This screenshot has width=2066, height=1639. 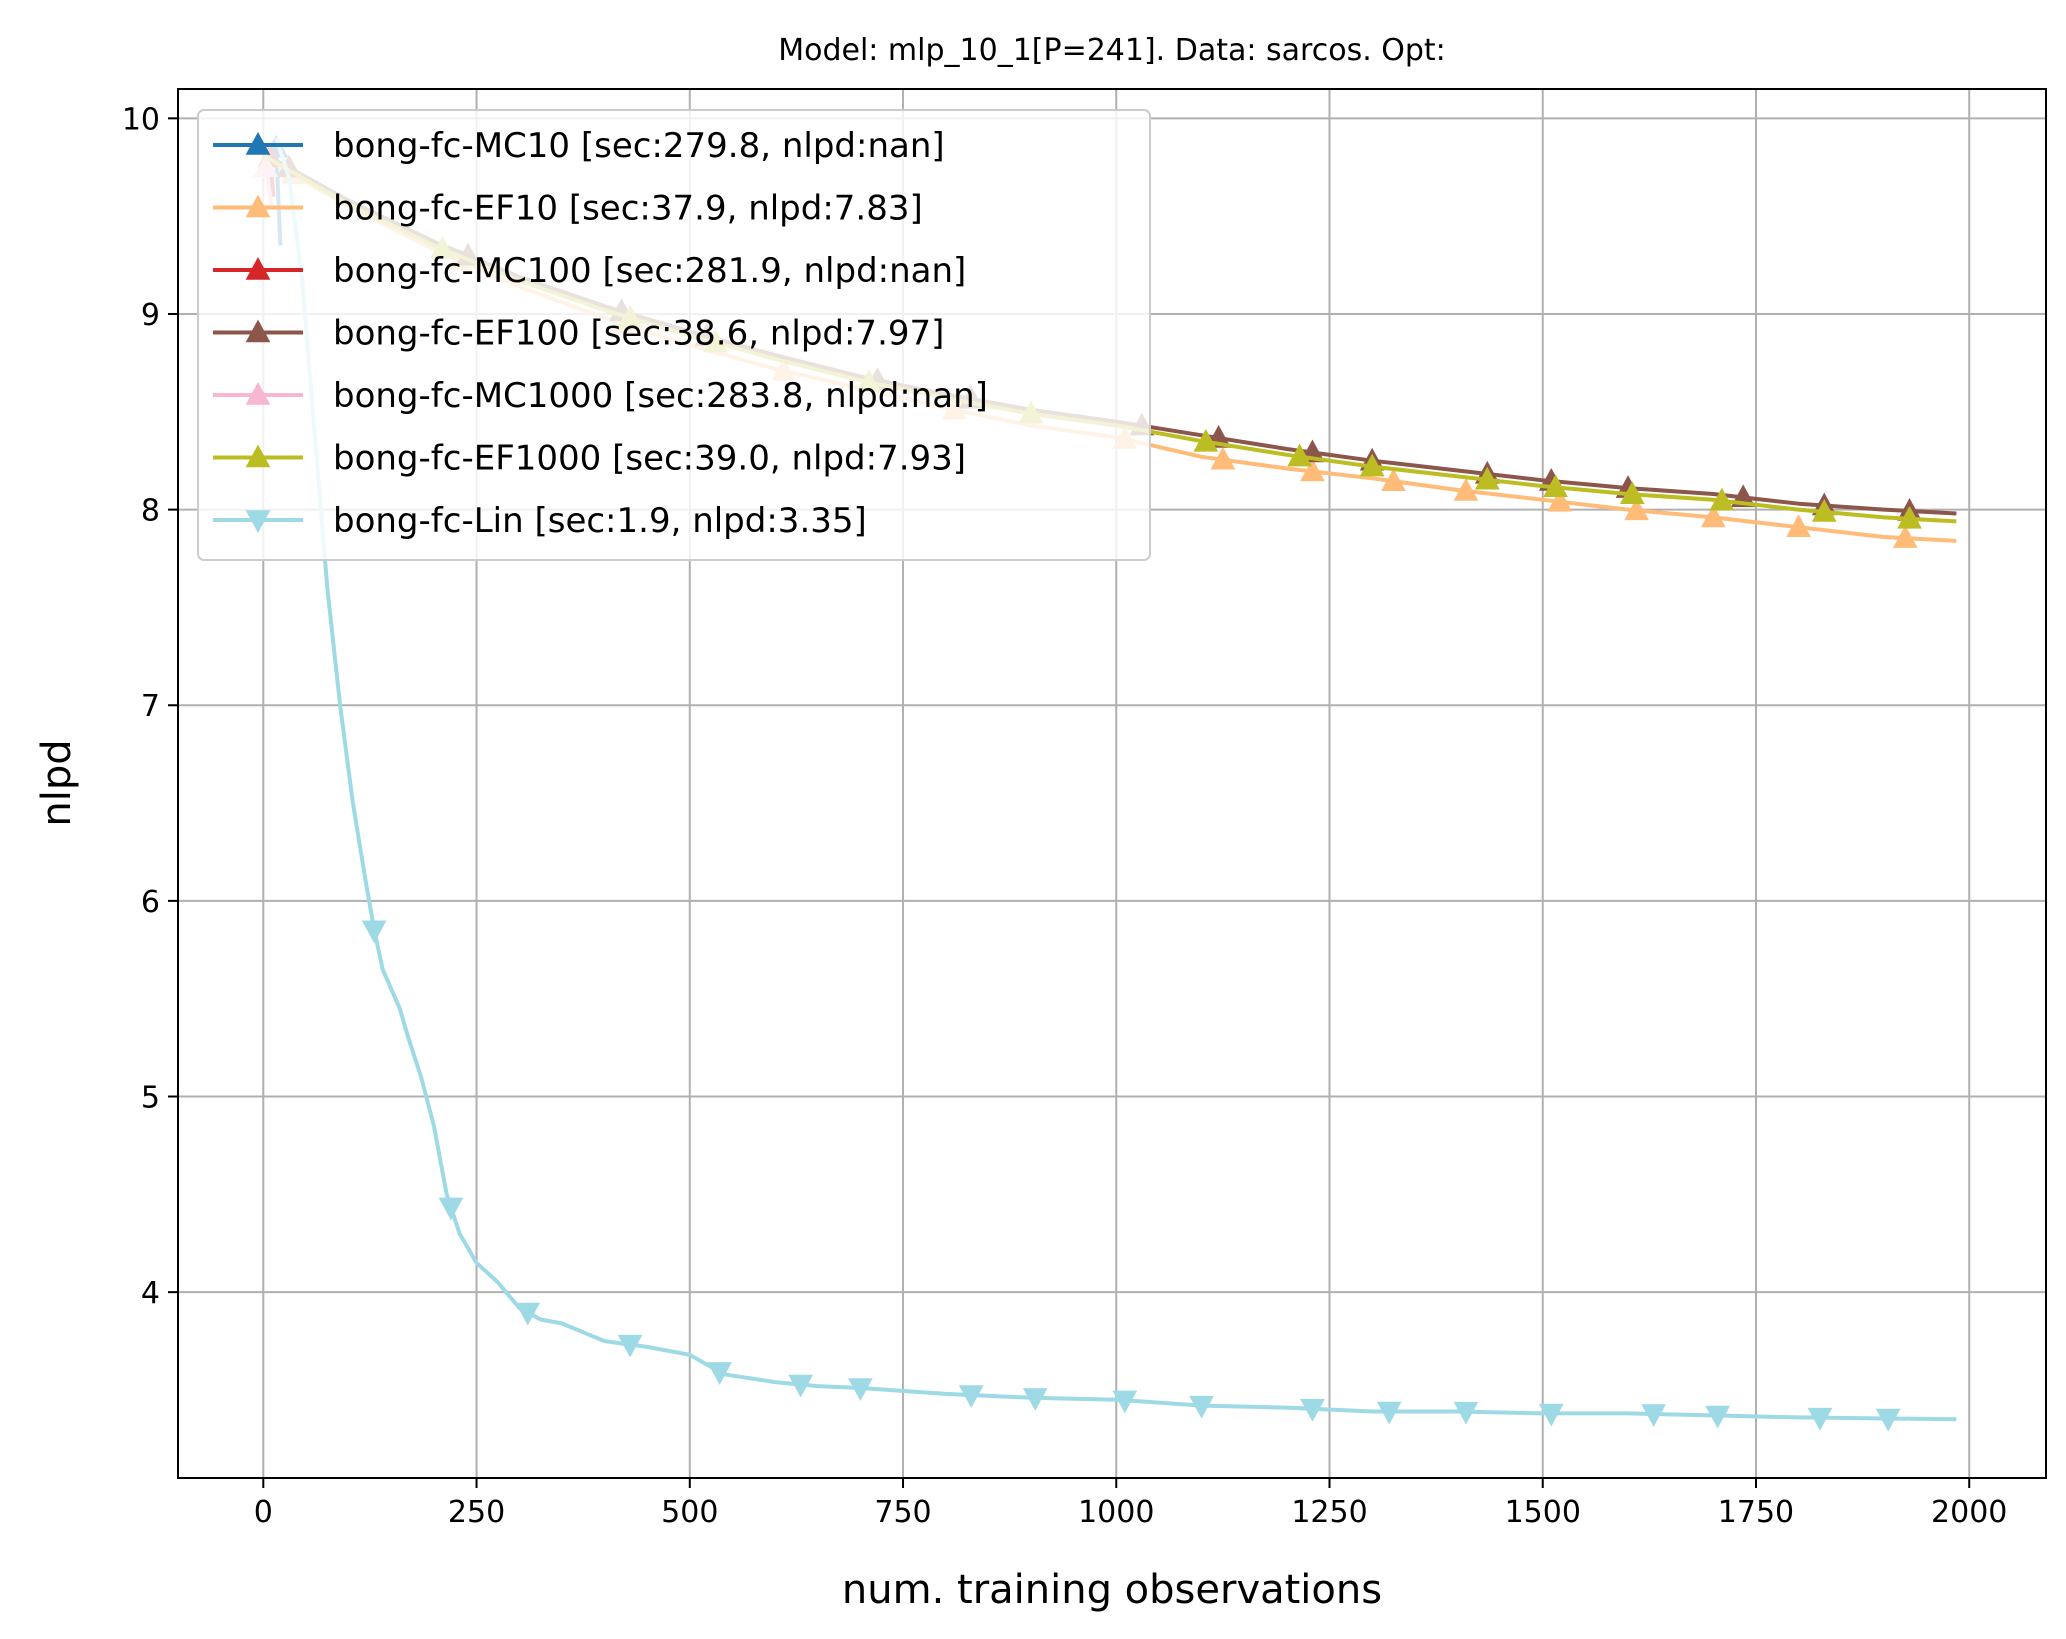 I want to click on legend-label: bong-fc-EF100 [sec:38.6, nlpd:7.97], so click(x=638, y=334).